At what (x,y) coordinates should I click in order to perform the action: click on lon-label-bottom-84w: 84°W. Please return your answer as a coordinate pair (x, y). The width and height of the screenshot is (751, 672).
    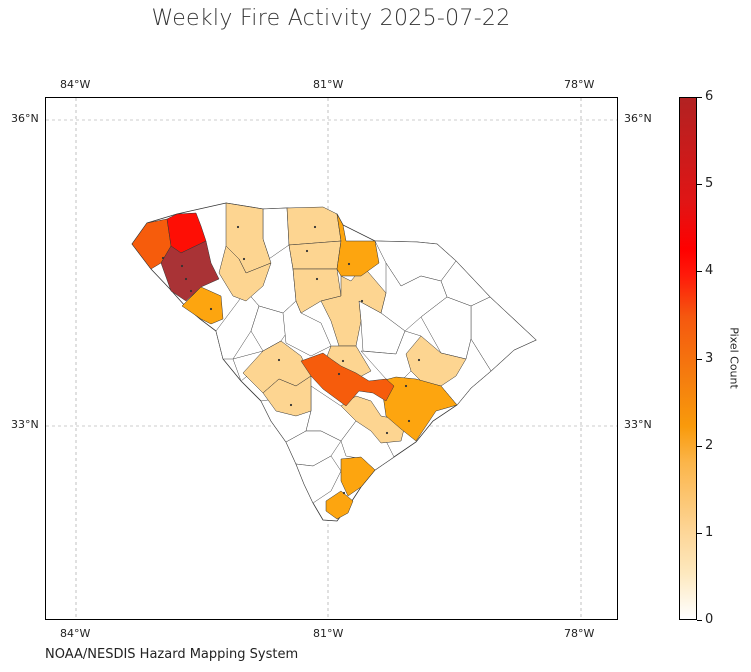
    Looking at the image, I should click on (75, 633).